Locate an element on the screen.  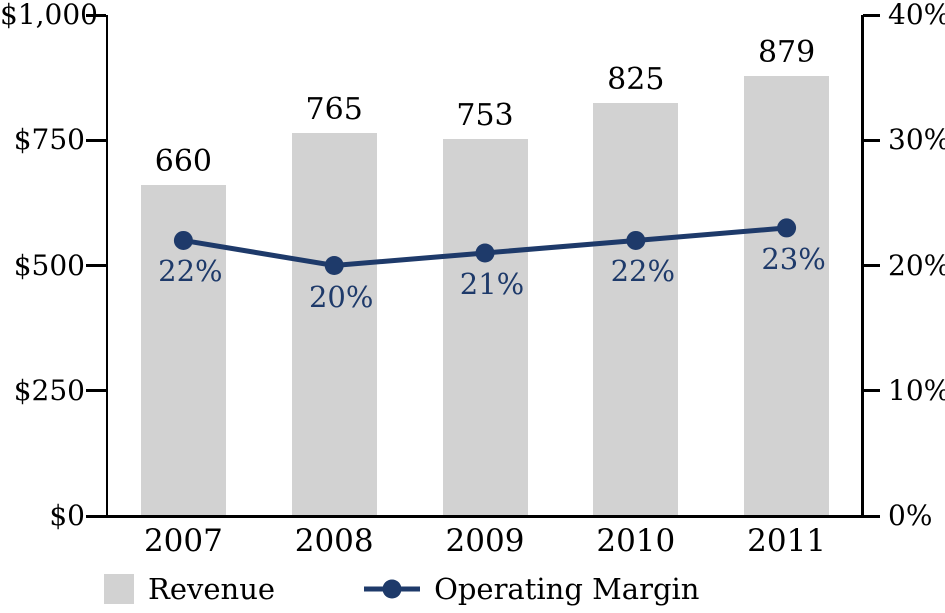
revenue-bar-2011 is located at coordinates (787, 295).